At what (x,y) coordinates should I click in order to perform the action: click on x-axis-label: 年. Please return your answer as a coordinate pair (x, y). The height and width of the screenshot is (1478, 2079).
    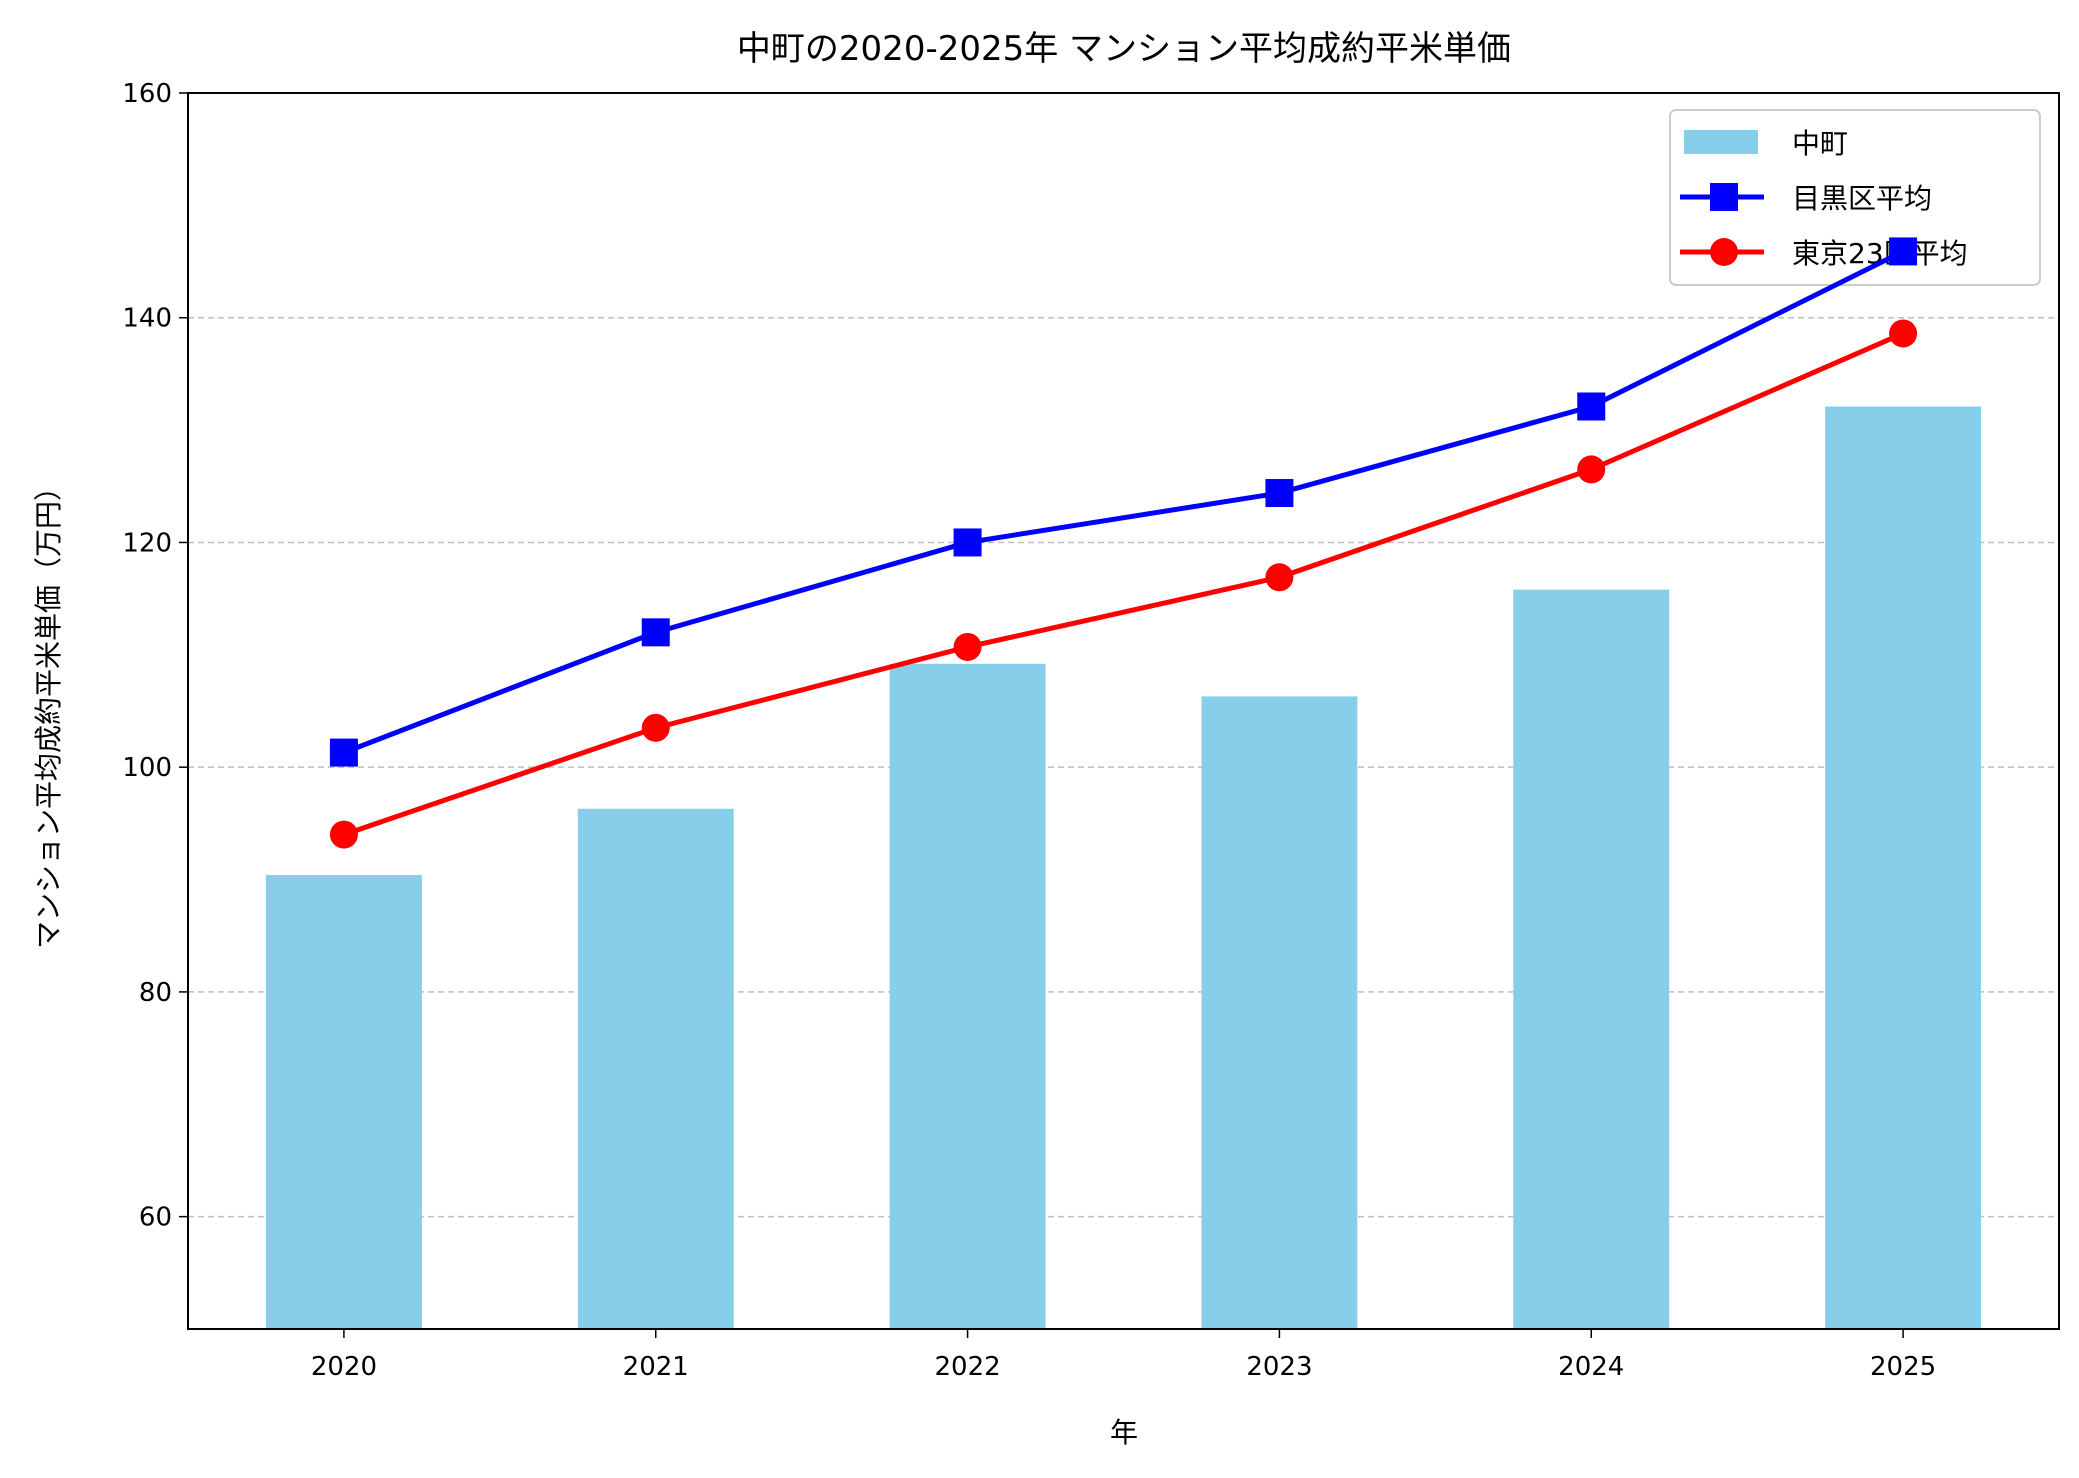
    Looking at the image, I should click on (1124, 1432).